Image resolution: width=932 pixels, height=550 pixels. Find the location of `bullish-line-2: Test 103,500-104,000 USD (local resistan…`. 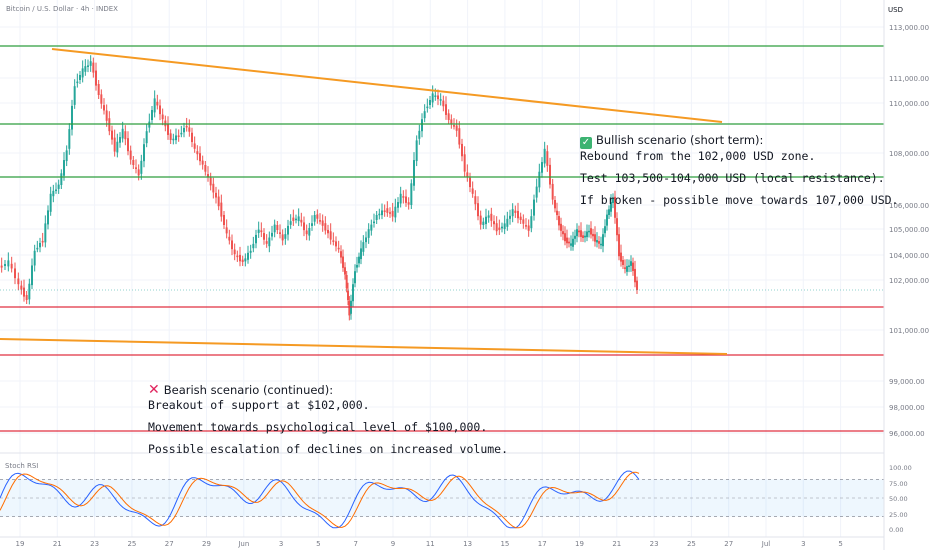

bullish-line-2: Test 103,500-104,000 USD (local resistan… is located at coordinates (732, 178).